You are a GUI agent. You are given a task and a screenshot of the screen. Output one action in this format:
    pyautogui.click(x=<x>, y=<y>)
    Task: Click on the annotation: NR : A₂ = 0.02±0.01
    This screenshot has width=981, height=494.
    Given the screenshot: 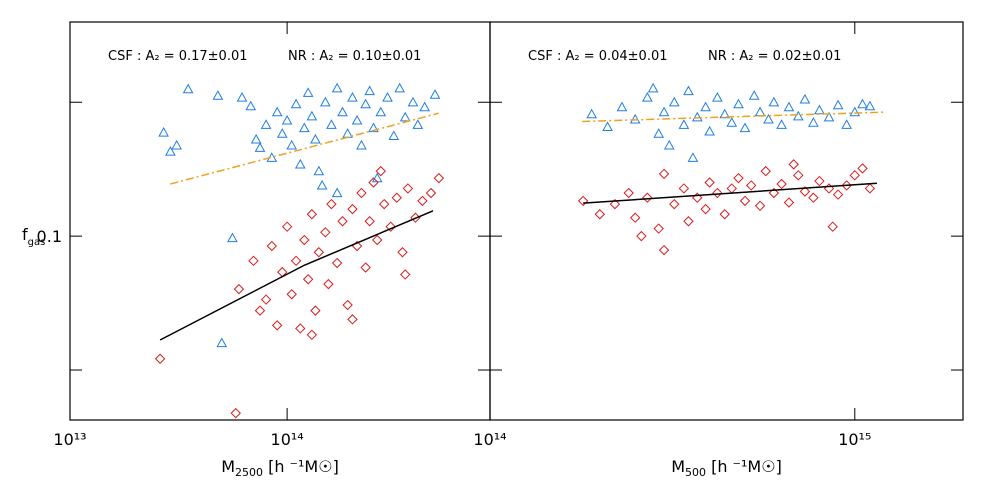 What is the action you would take?
    pyautogui.click(x=774, y=56)
    